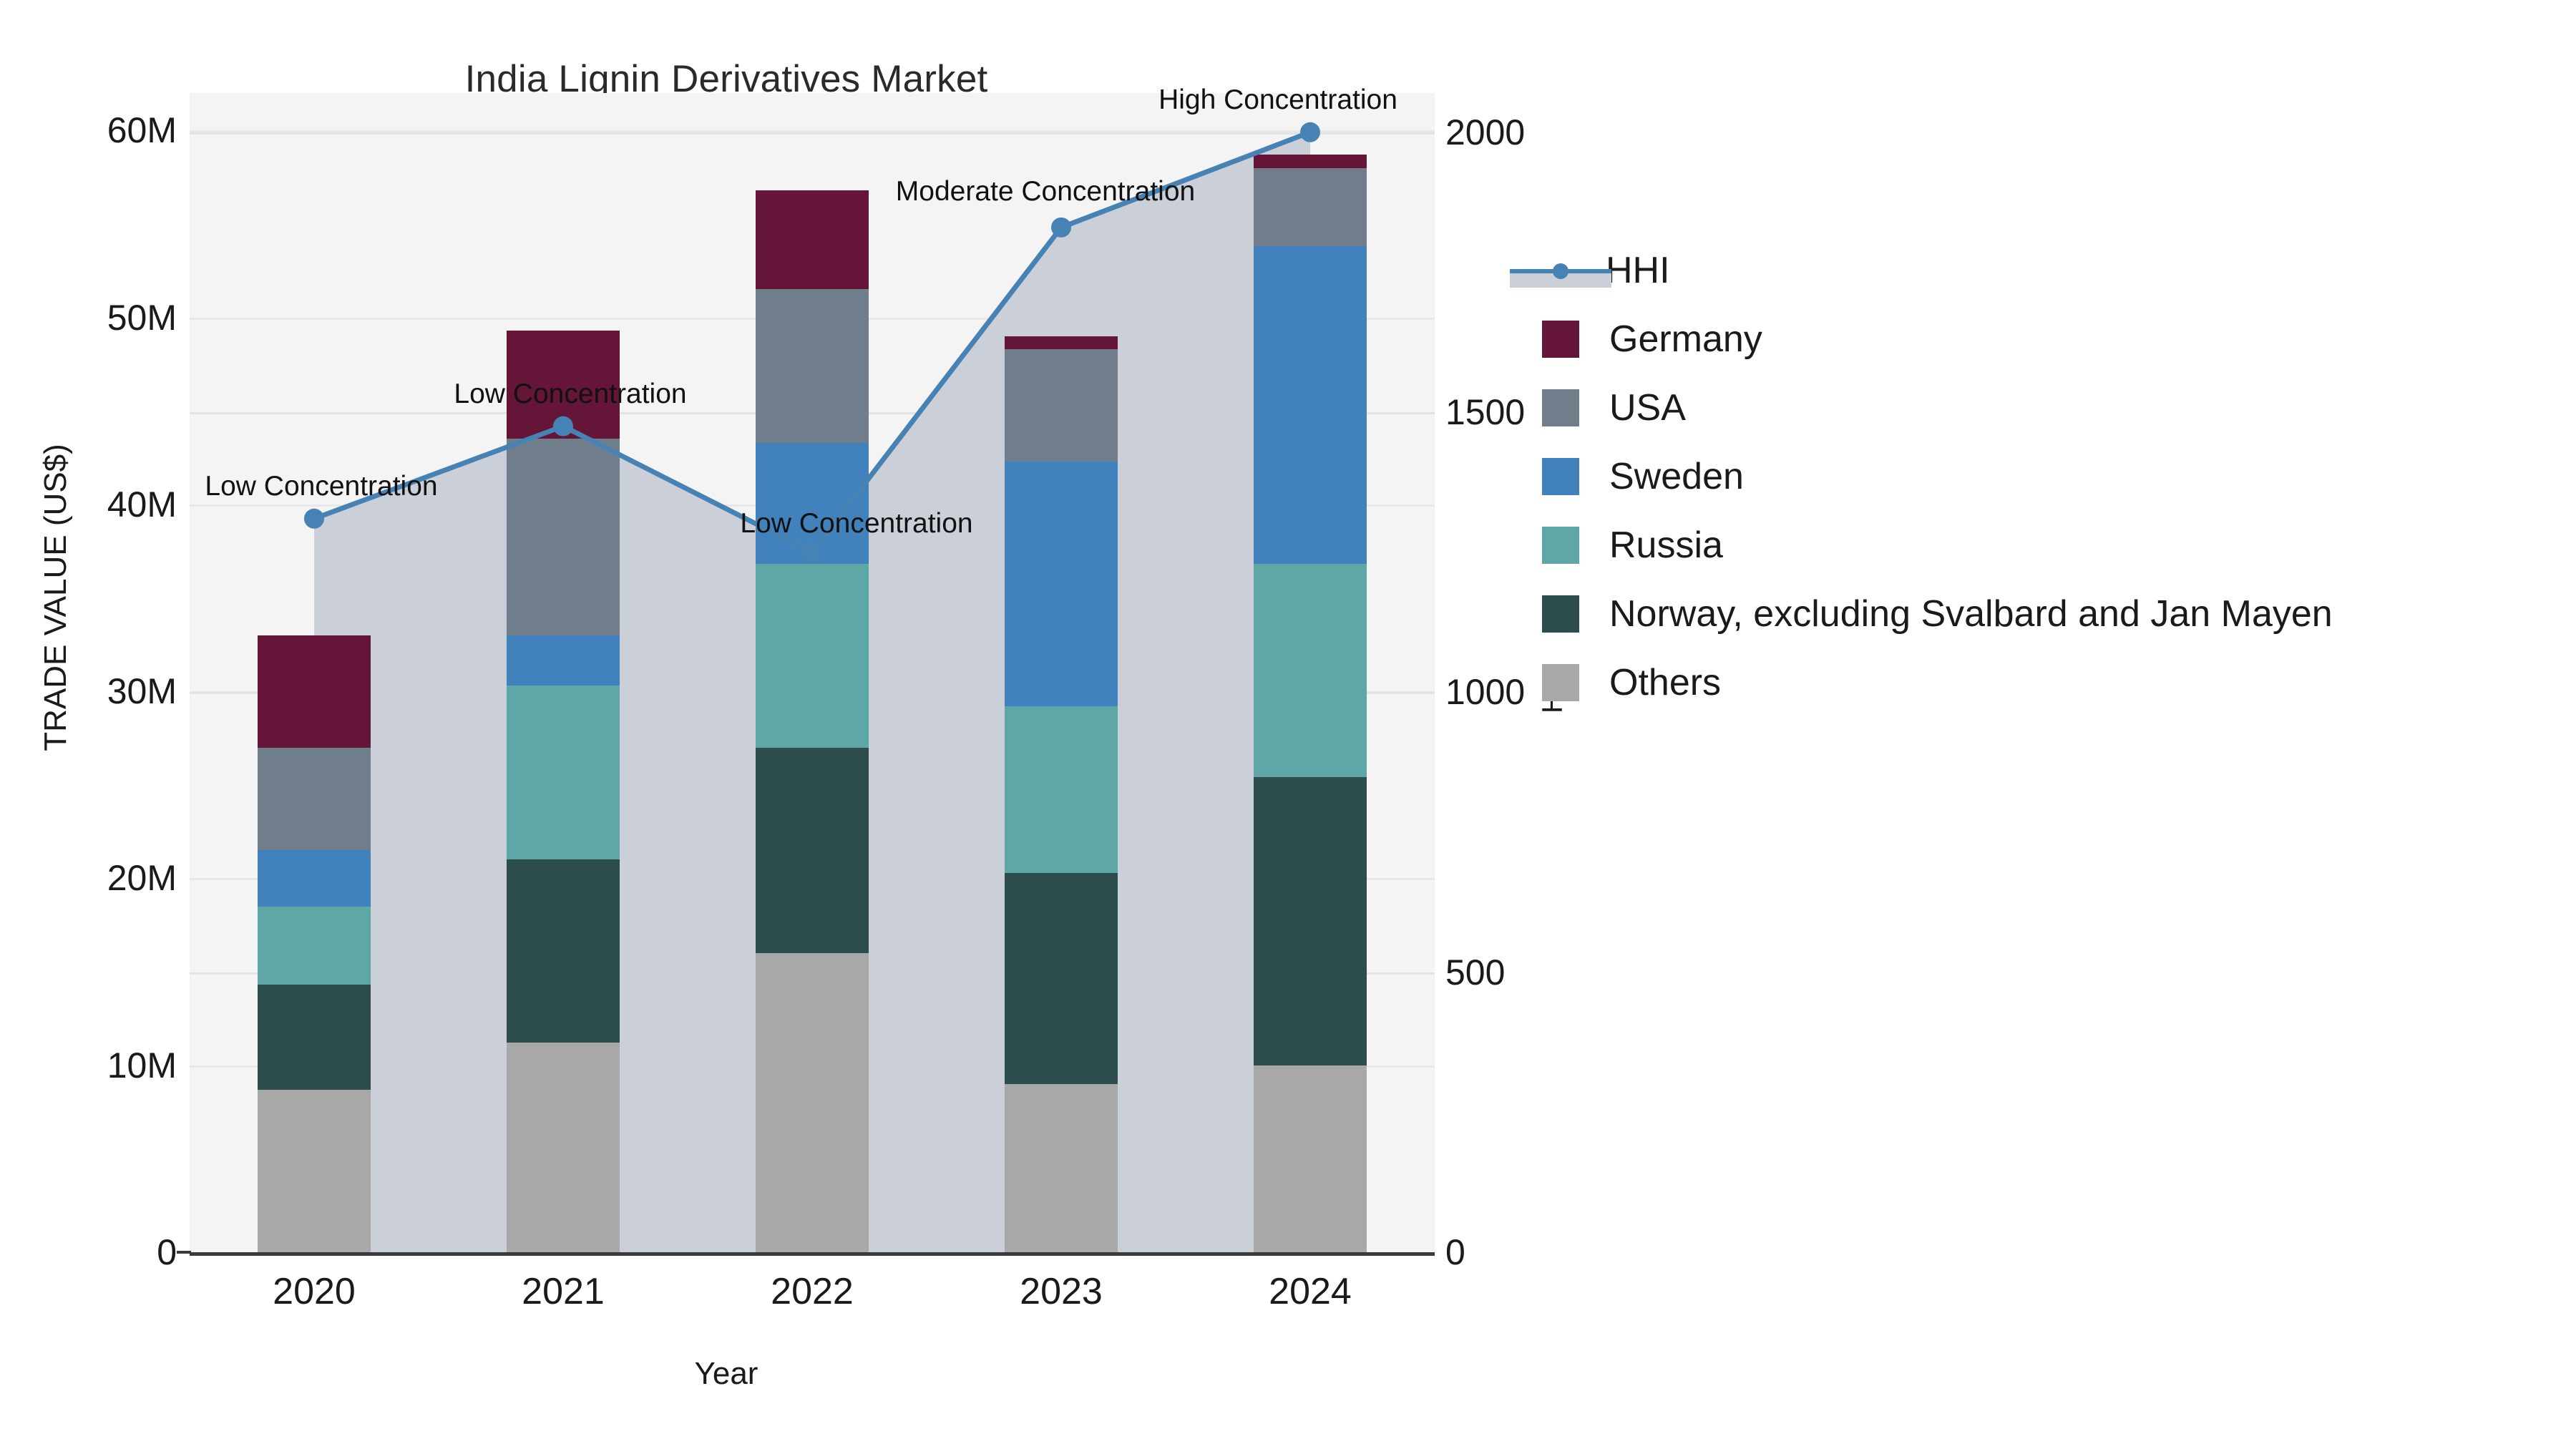  I want to click on gridline-right, so click(812, 133).